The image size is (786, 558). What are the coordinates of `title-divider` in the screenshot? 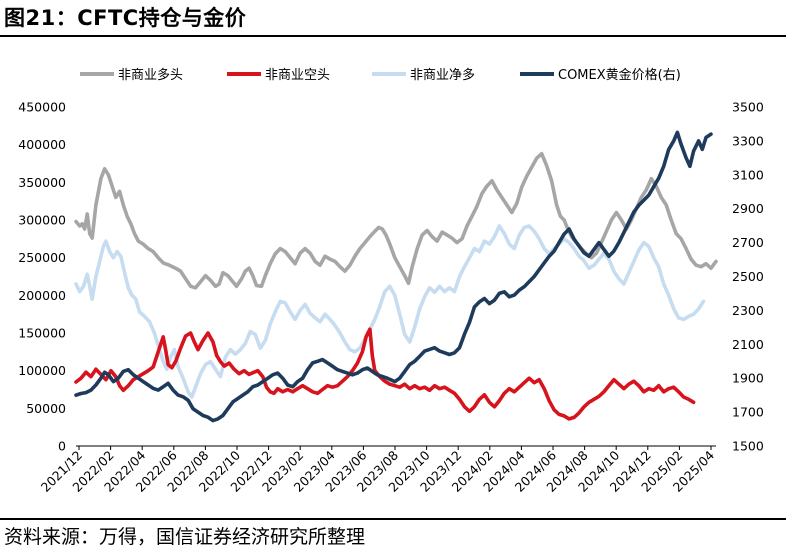 It's located at (393, 36).